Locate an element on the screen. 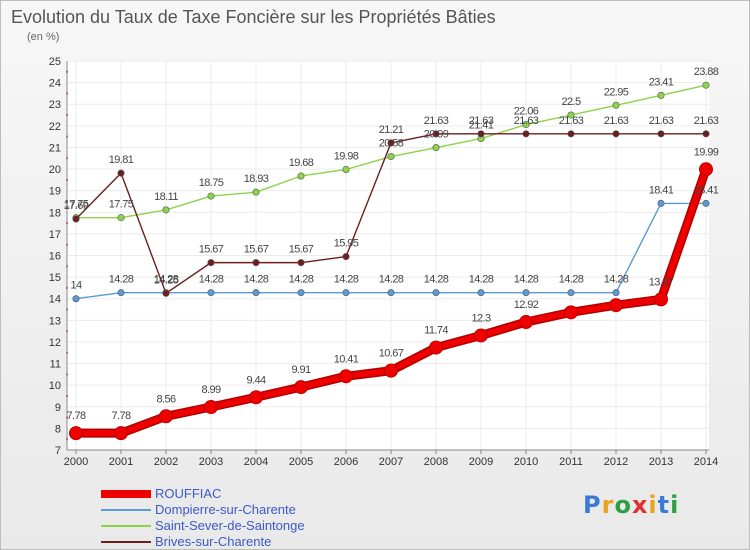  legend-label: ROUFFIAC is located at coordinates (188, 493).